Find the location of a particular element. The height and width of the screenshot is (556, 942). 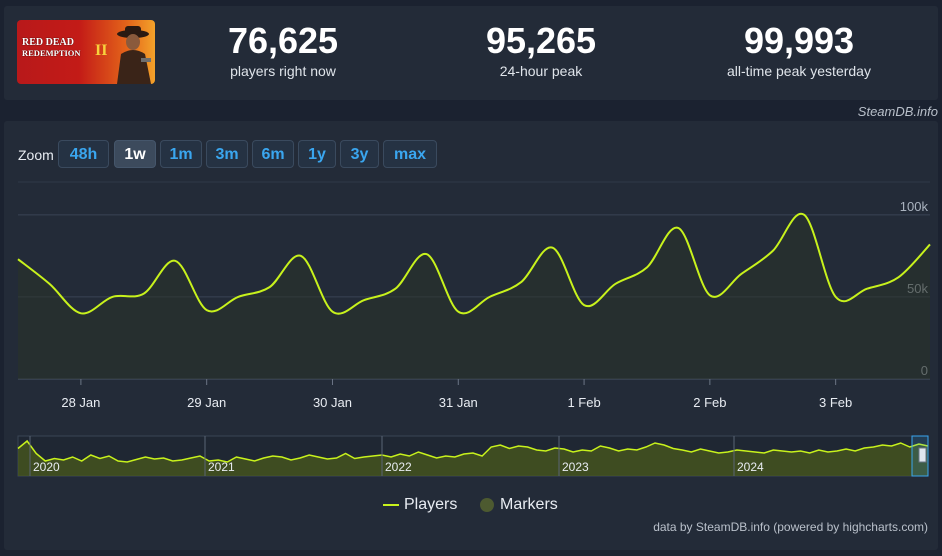

navigator-year-label: 2023 is located at coordinates (575, 467).